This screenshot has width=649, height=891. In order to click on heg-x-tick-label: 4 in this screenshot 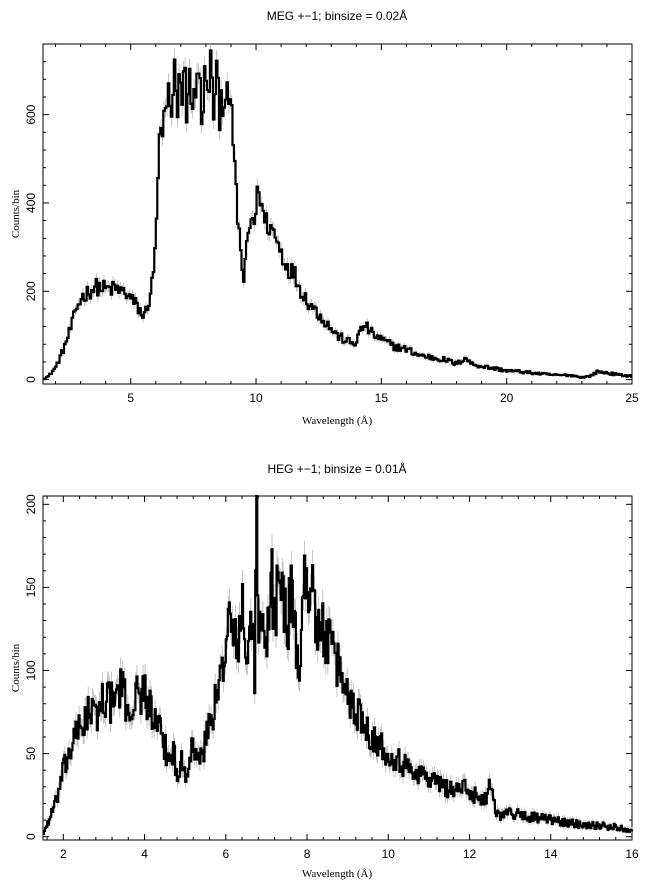, I will do `click(144, 854)`.